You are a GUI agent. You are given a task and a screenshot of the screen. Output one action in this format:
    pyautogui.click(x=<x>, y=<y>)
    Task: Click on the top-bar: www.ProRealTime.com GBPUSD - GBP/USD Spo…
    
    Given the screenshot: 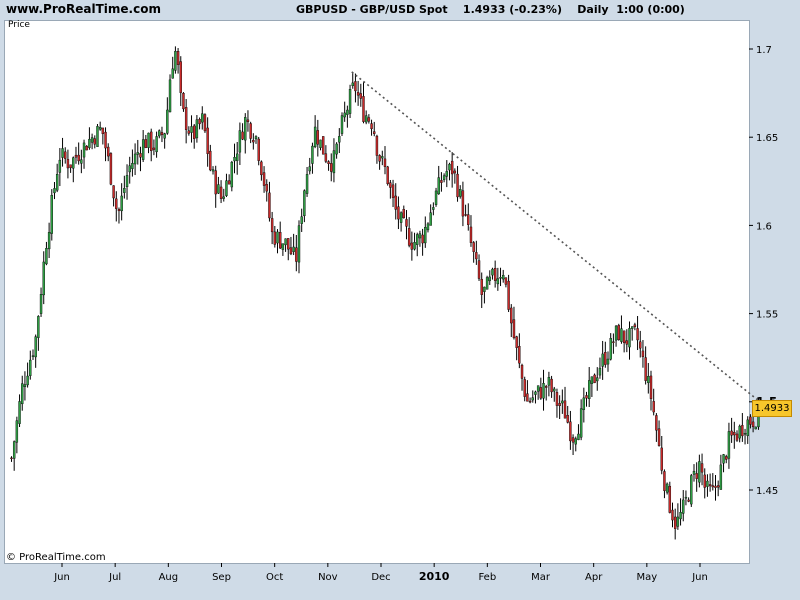 What is the action you would take?
    pyautogui.click(x=400, y=10)
    